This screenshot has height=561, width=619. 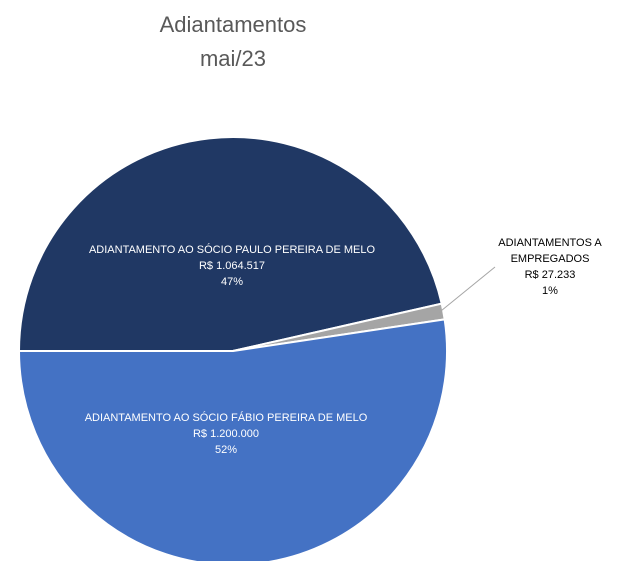 I want to click on value-label: R$ 1.200.000, so click(x=226, y=434).